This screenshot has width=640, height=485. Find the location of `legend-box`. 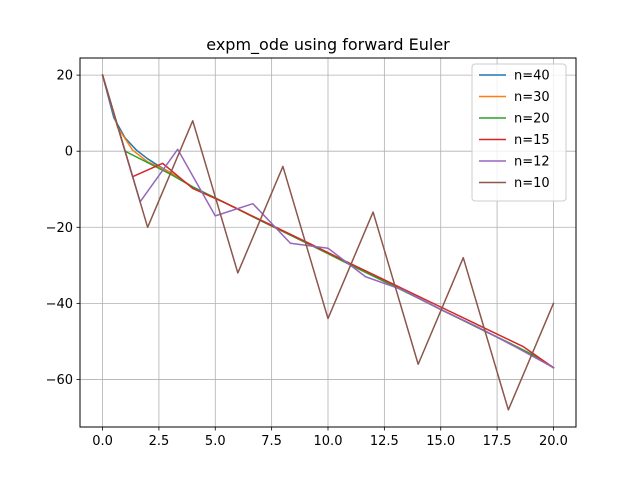

legend-box is located at coordinates (519, 132).